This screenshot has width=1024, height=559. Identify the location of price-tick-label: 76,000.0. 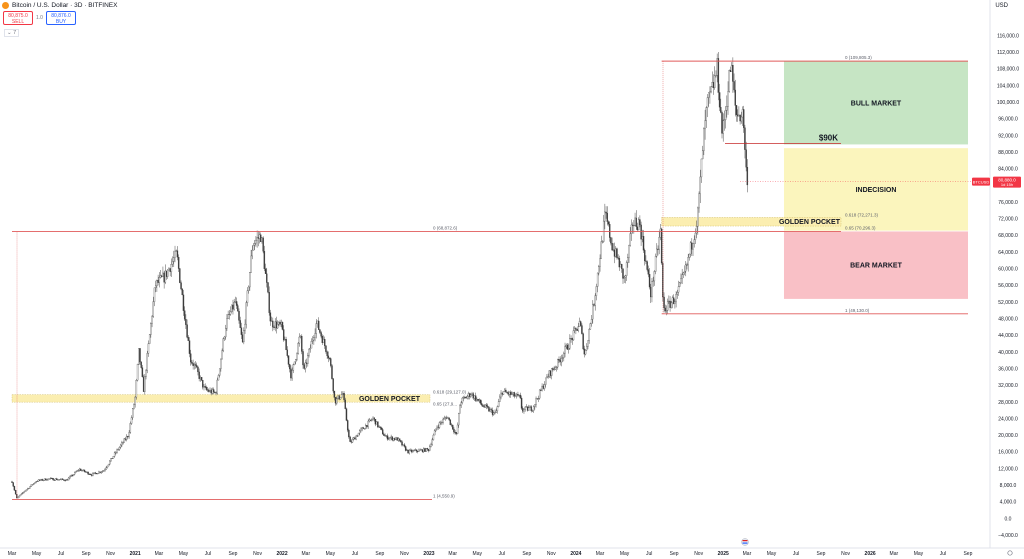
(1008, 203).